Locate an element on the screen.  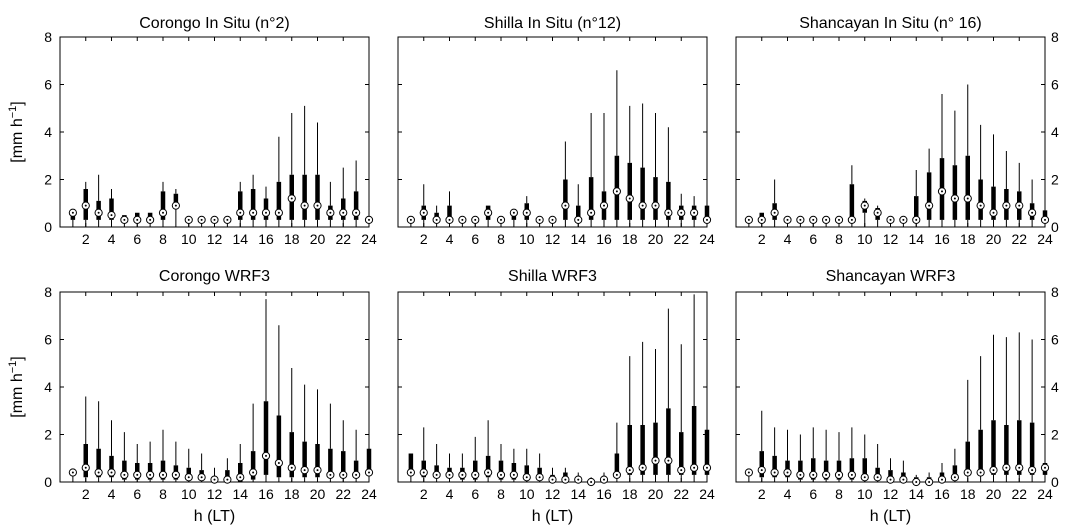
panel-title: Shilla WRF3 is located at coordinates (552, 276).